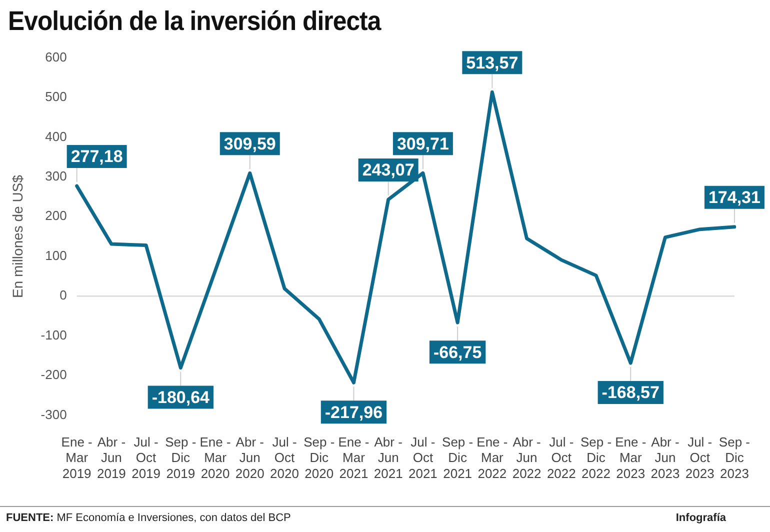 The image size is (770, 532). I want to click on x-tick-label: Ene - Mar 2019, so click(76, 457).